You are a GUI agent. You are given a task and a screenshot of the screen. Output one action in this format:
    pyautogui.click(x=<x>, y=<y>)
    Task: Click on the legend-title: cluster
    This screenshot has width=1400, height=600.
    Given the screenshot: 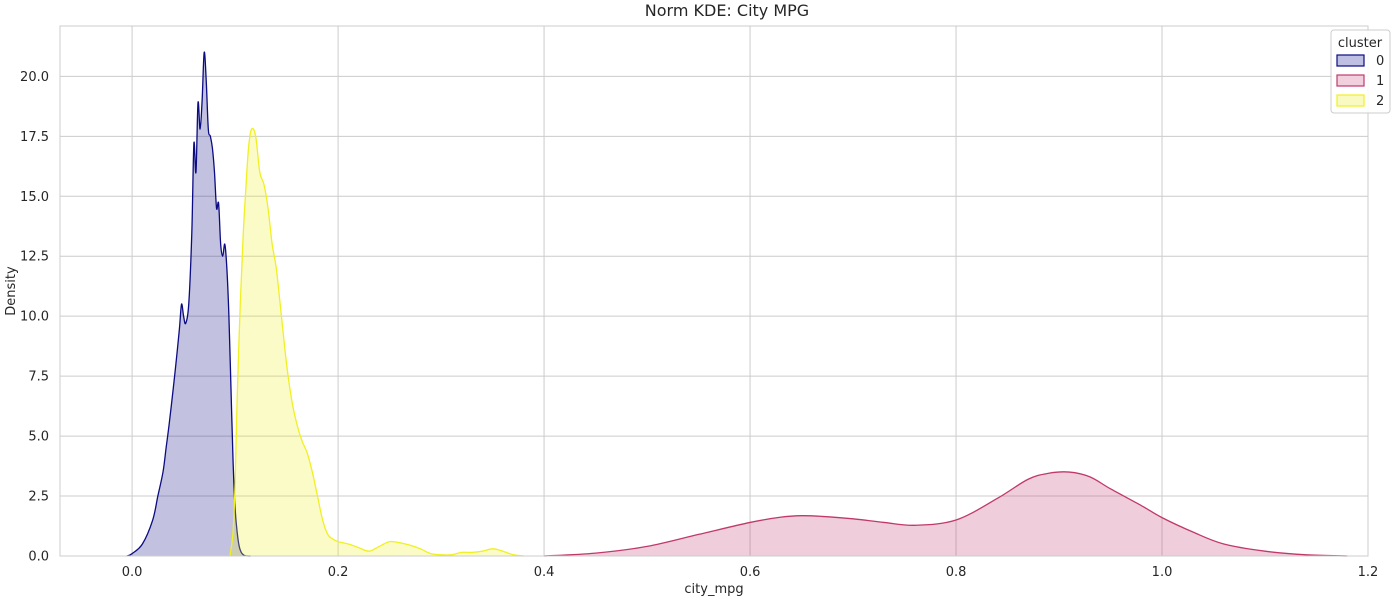 What is the action you would take?
    pyautogui.click(x=1360, y=43)
    